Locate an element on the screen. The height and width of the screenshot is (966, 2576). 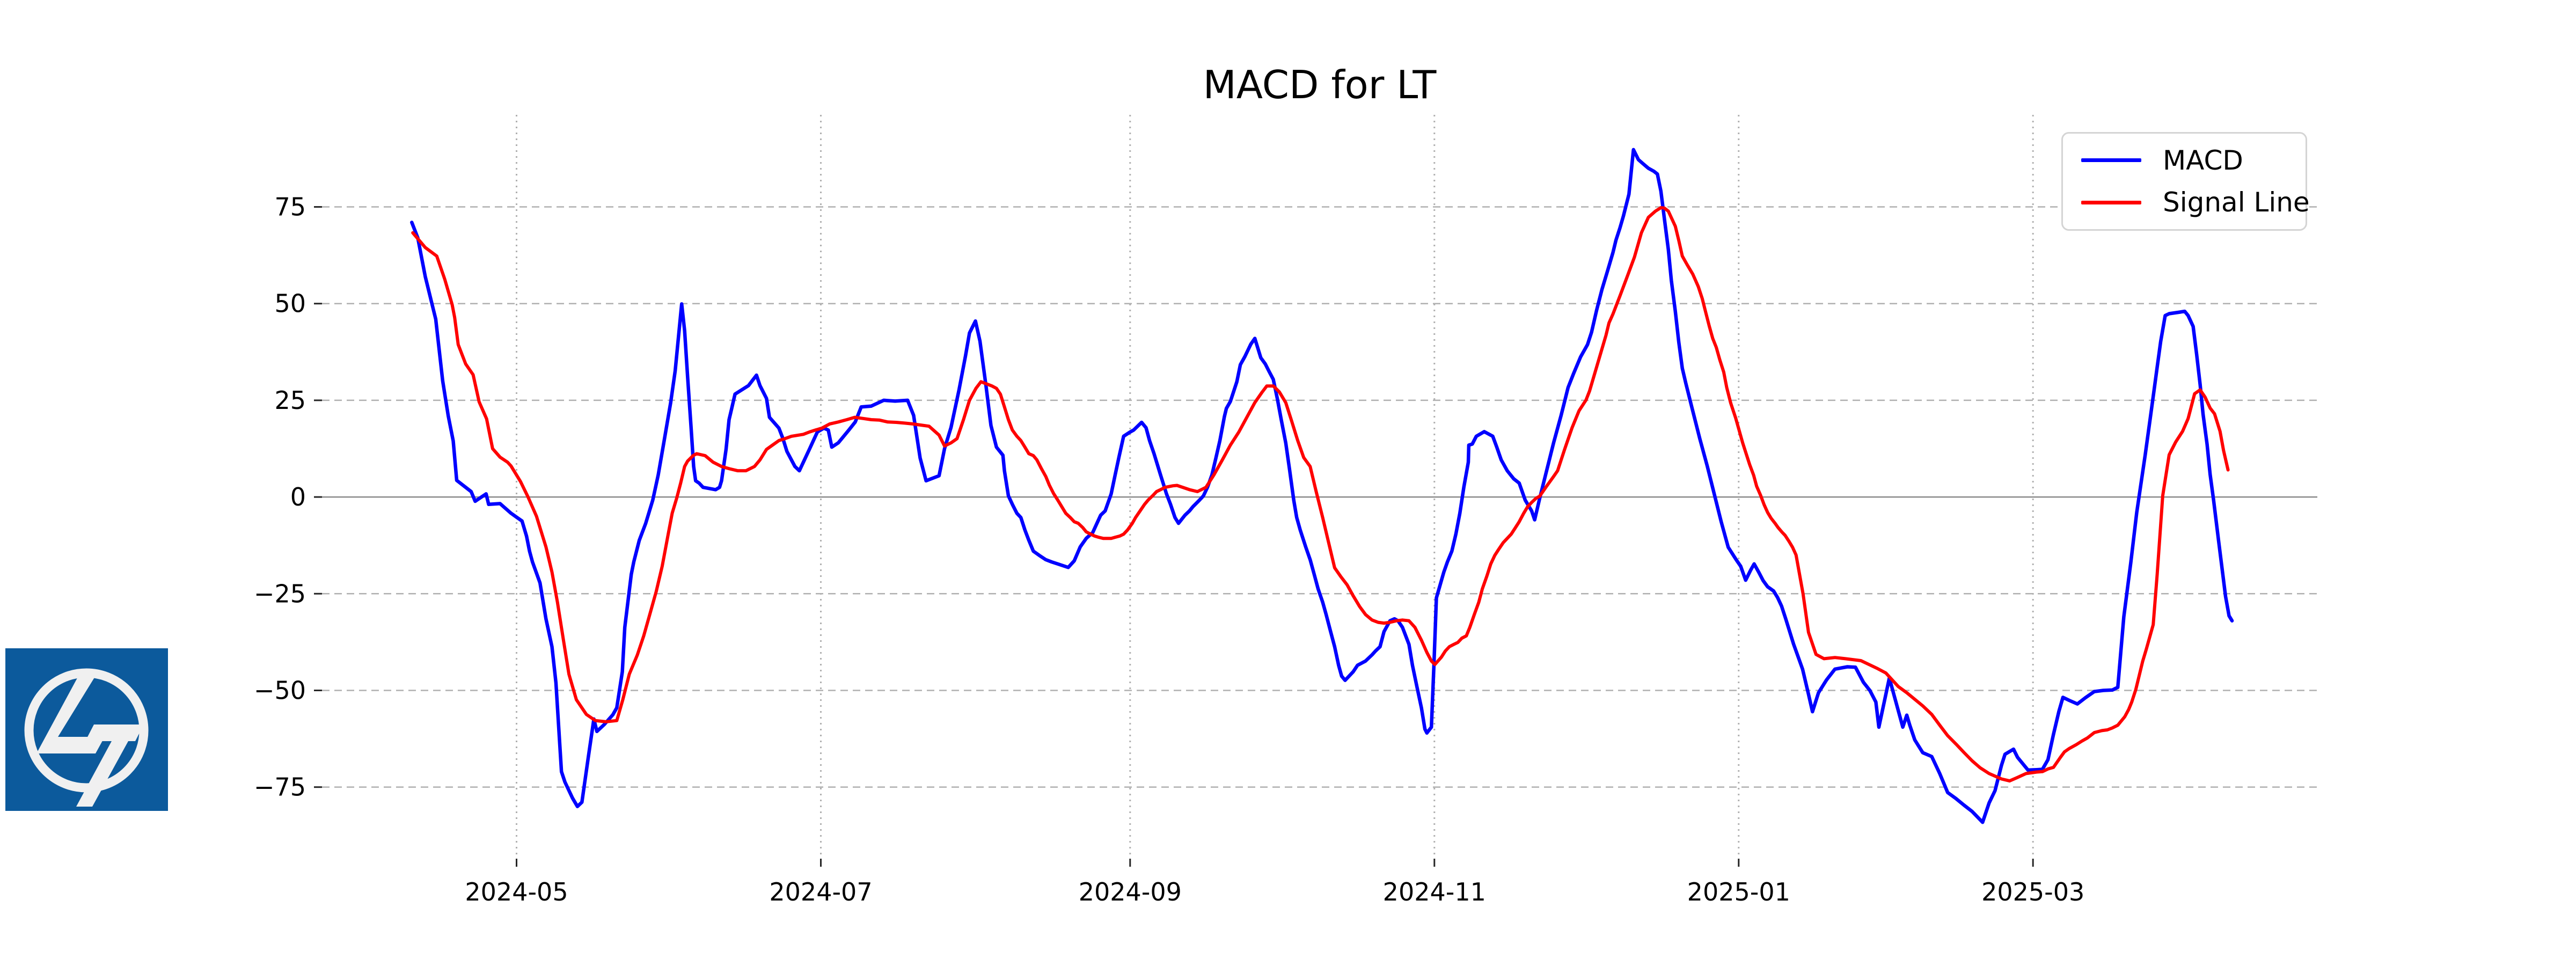
lt-logo-letter-t-icon is located at coordinates (110, 765).